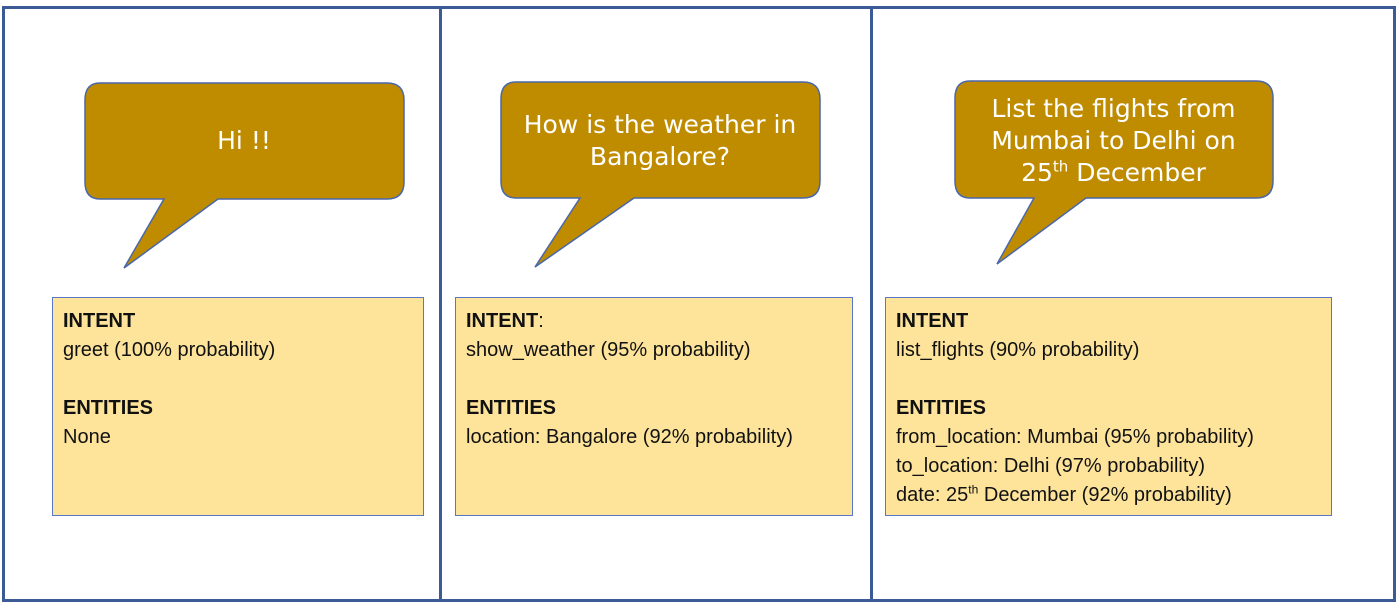  I want to click on bubble-text-1: Hi !!, so click(244, 140).